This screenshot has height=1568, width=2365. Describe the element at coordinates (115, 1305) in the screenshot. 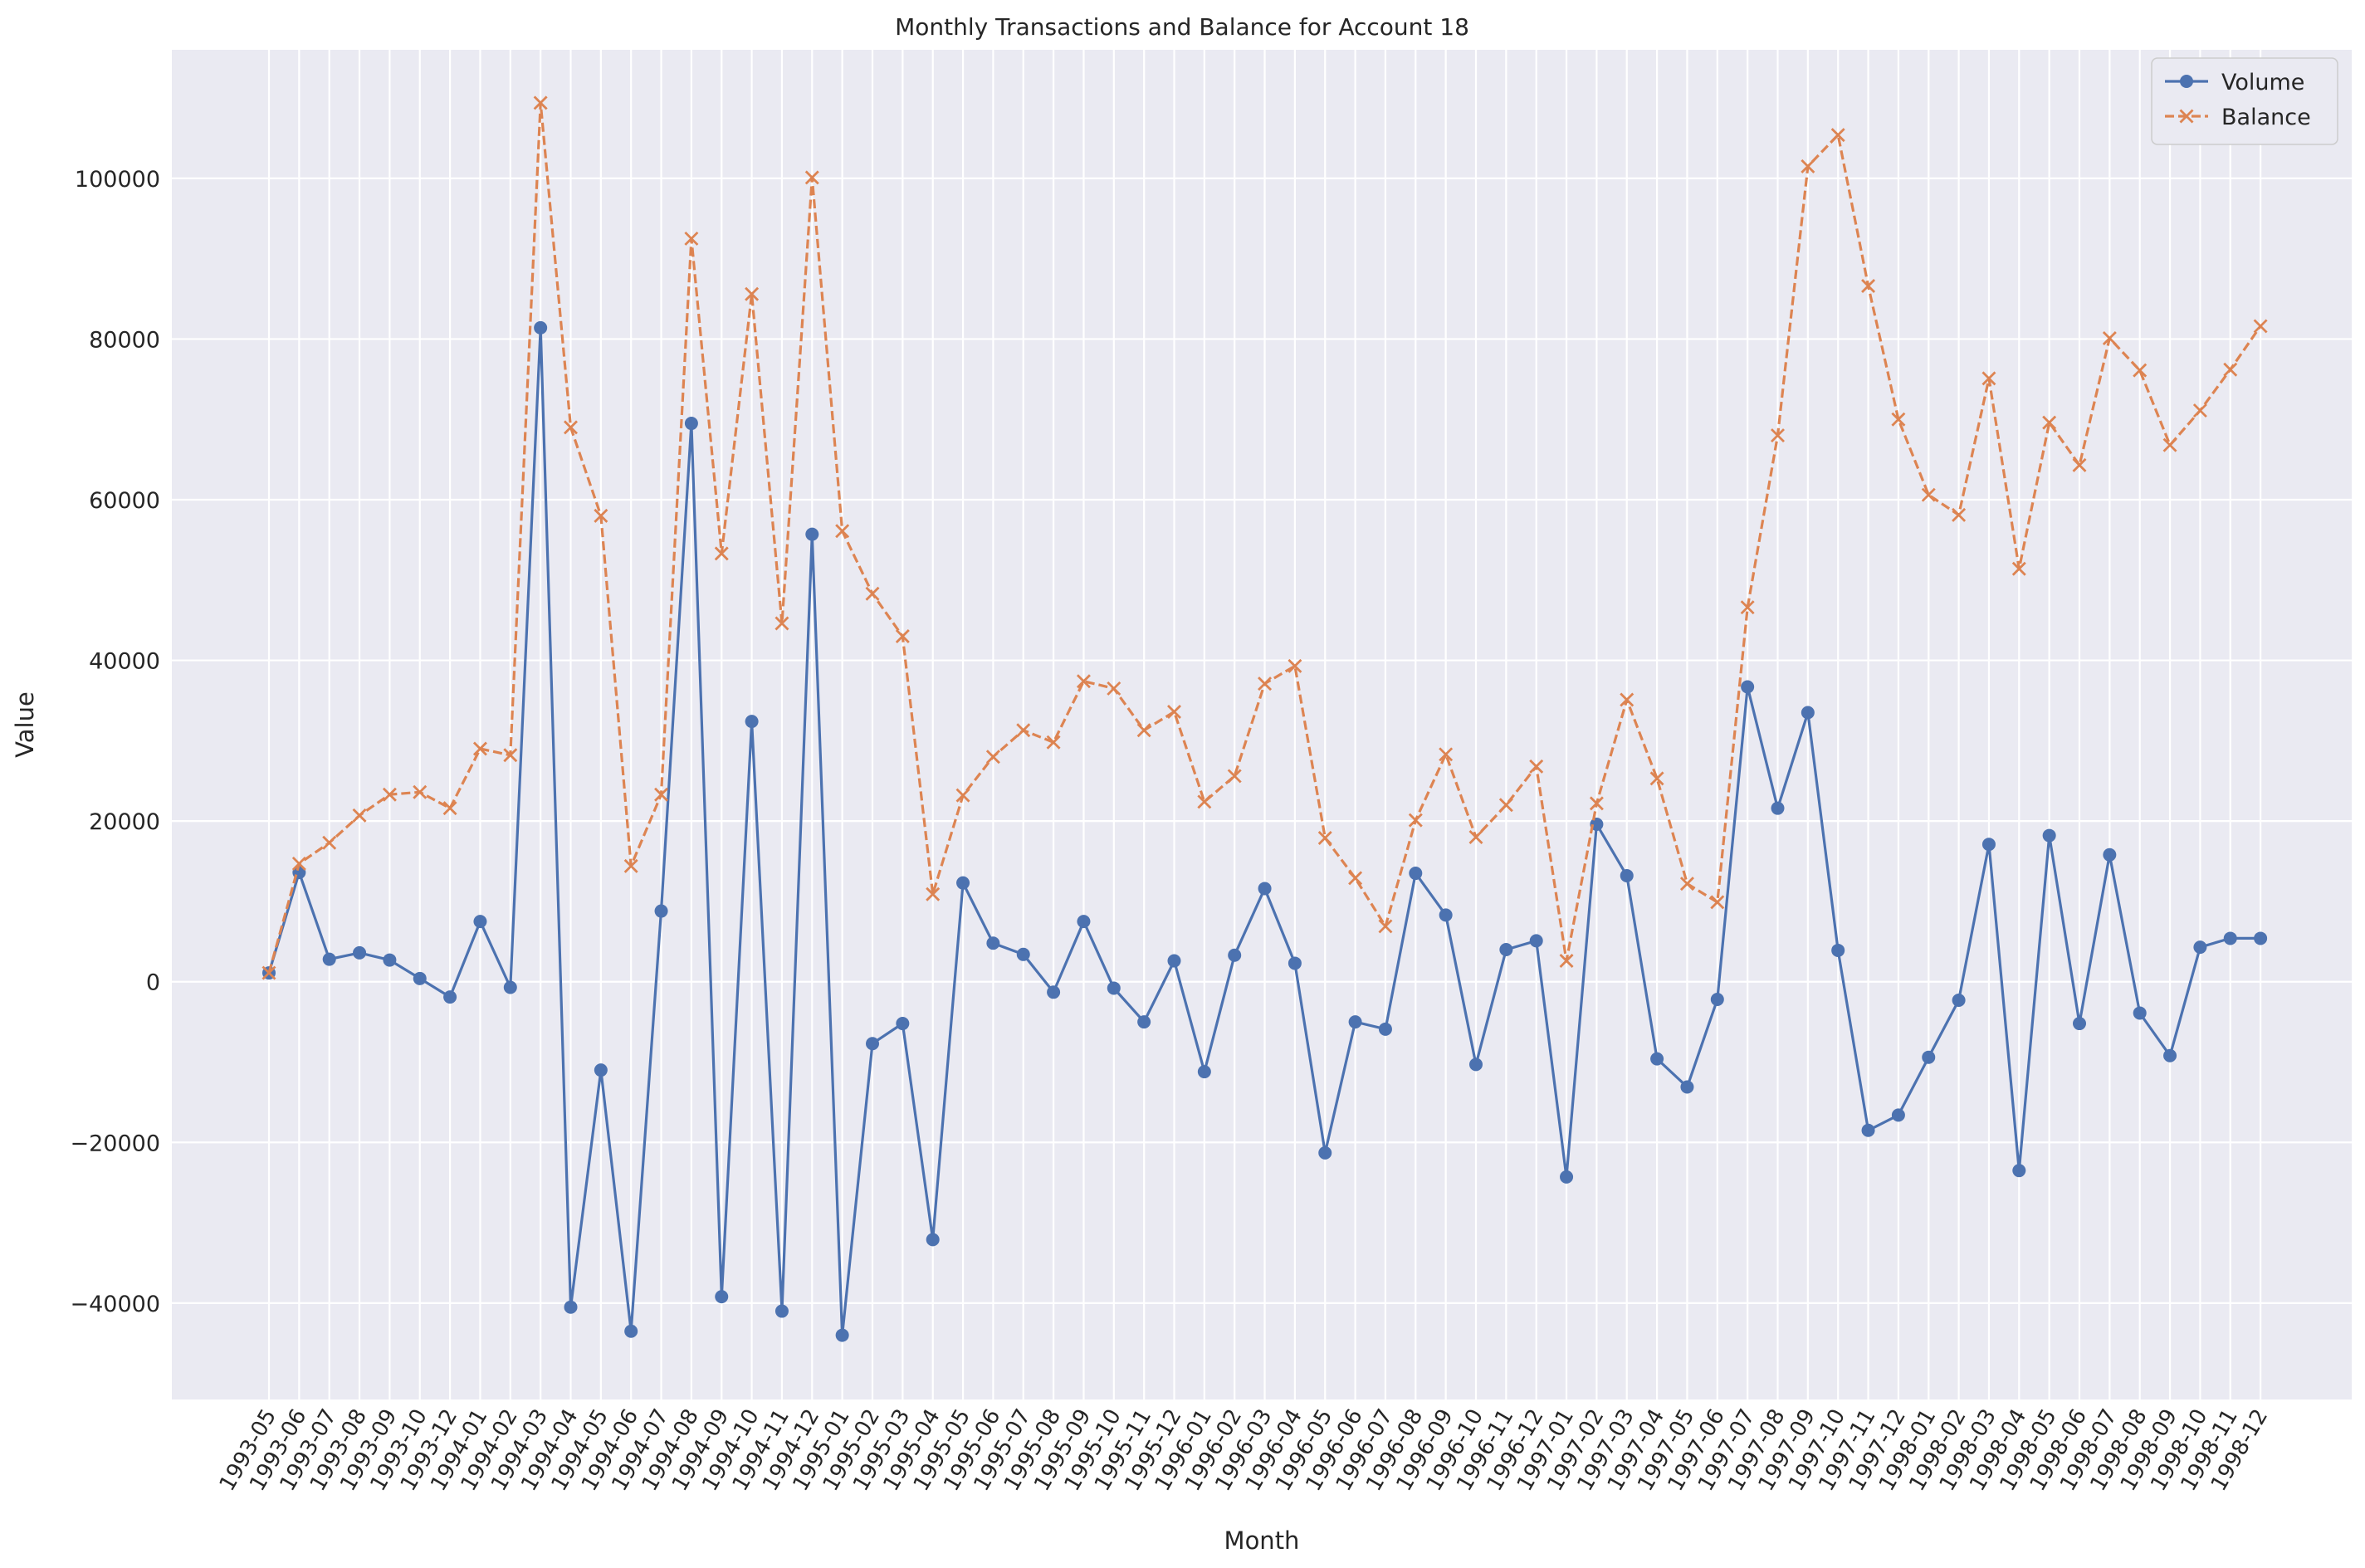

I see `y-tick-label: −40000` at that location.